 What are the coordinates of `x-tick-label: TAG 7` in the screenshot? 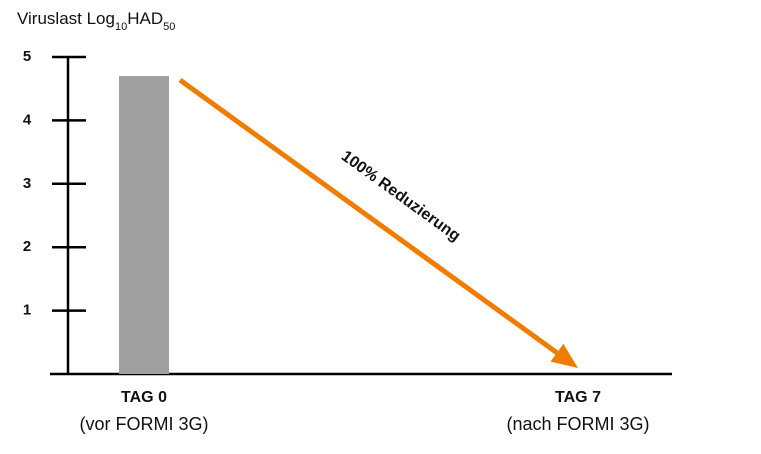 It's located at (578, 397).